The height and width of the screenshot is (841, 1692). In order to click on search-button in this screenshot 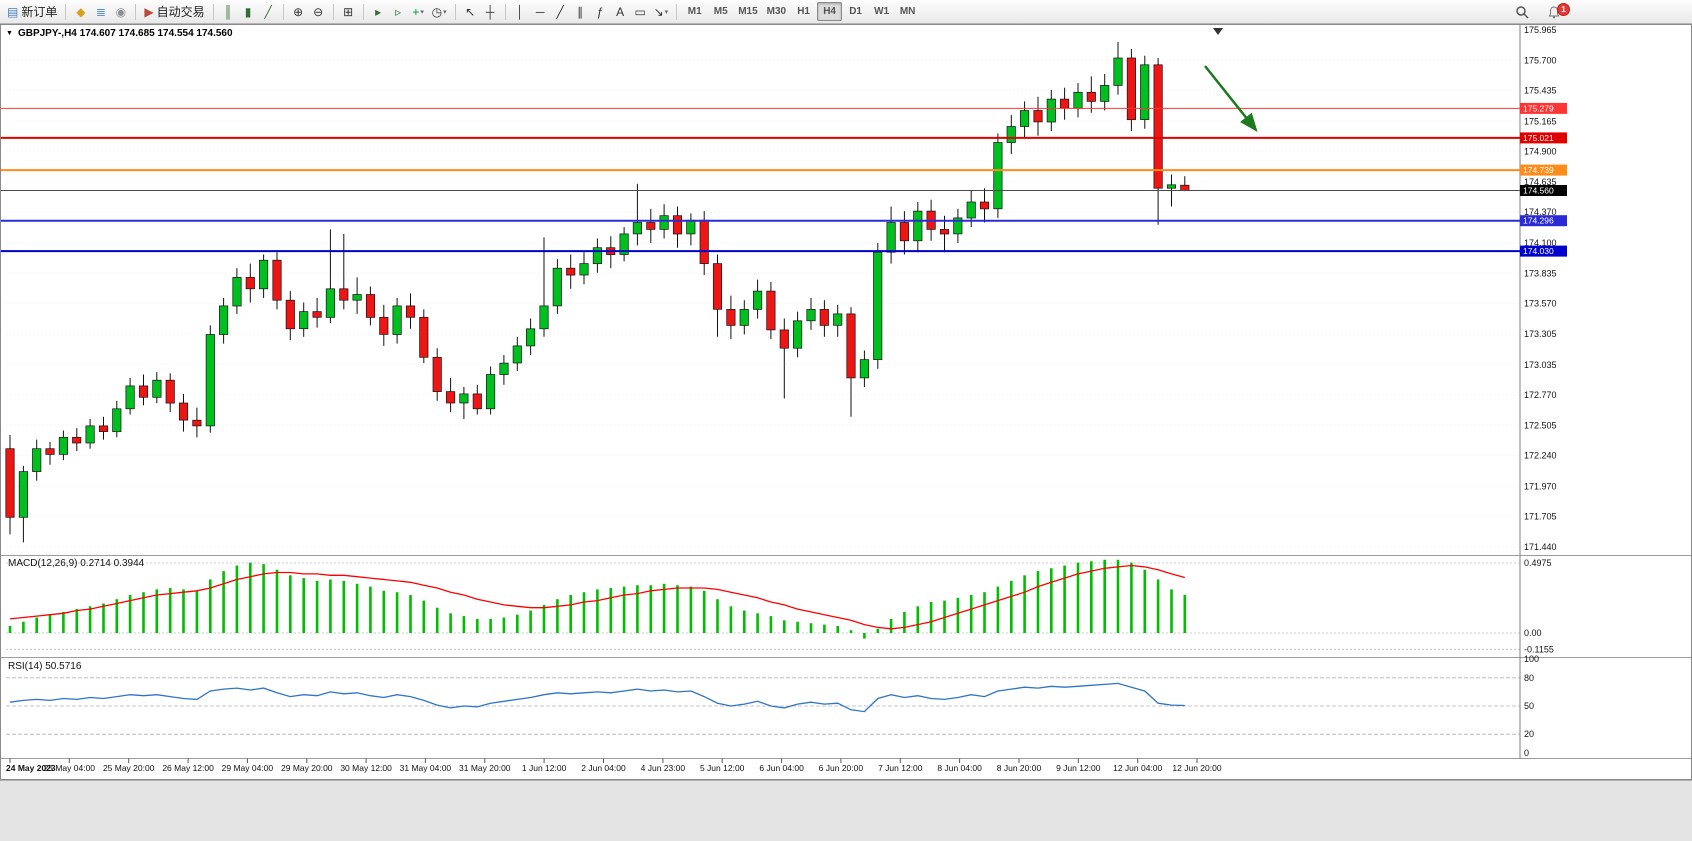, I will do `click(1522, 12)`.